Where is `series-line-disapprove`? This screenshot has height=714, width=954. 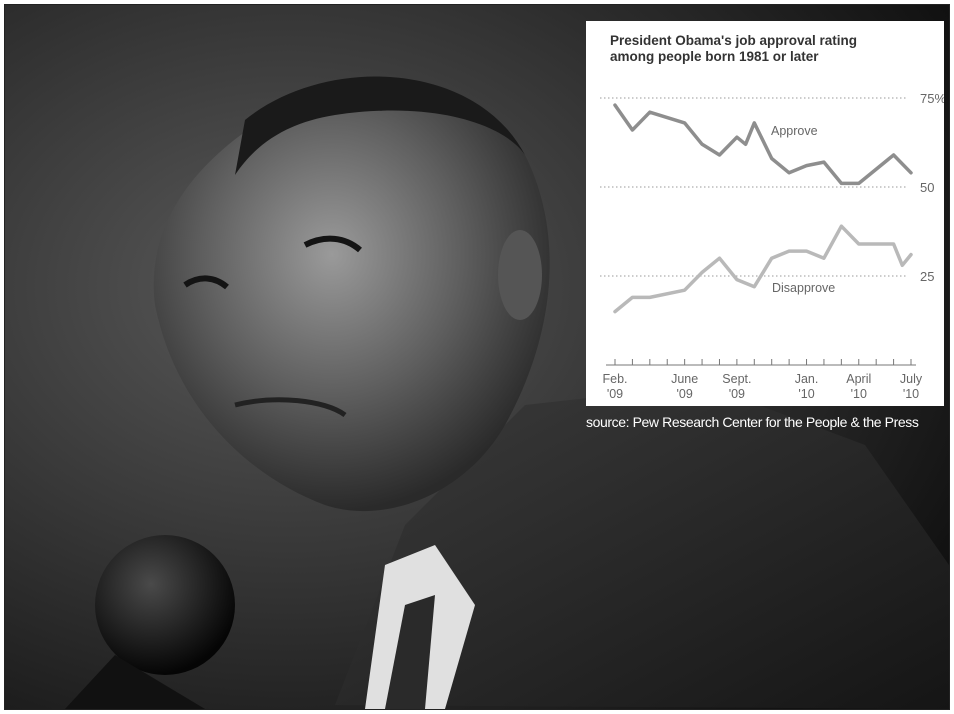
series-line-disapprove is located at coordinates (763, 269).